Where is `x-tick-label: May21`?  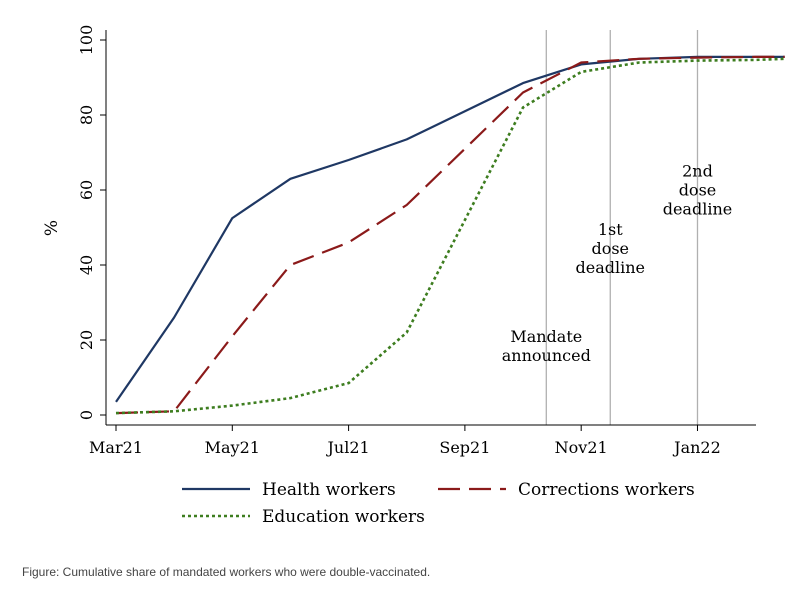
x-tick-label: May21 is located at coordinates (232, 447).